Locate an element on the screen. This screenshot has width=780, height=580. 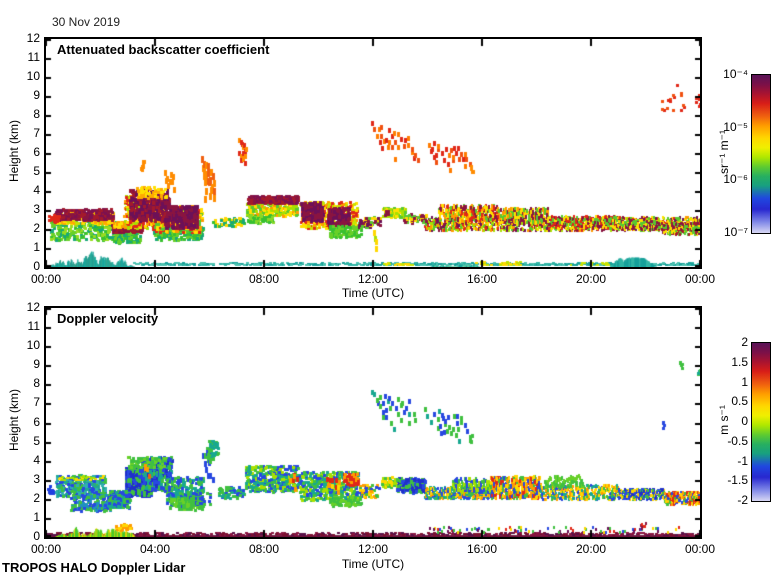
backscatter-title: Attenuated backscatter coefficient is located at coordinates (163, 49).